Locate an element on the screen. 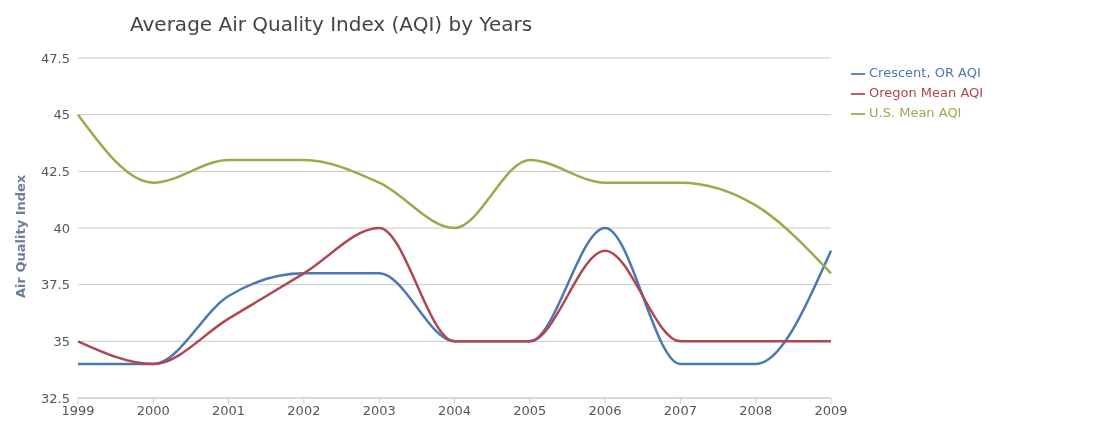 This screenshot has height=441, width=1109. y-tick-label: 47.5 is located at coordinates (55, 58).